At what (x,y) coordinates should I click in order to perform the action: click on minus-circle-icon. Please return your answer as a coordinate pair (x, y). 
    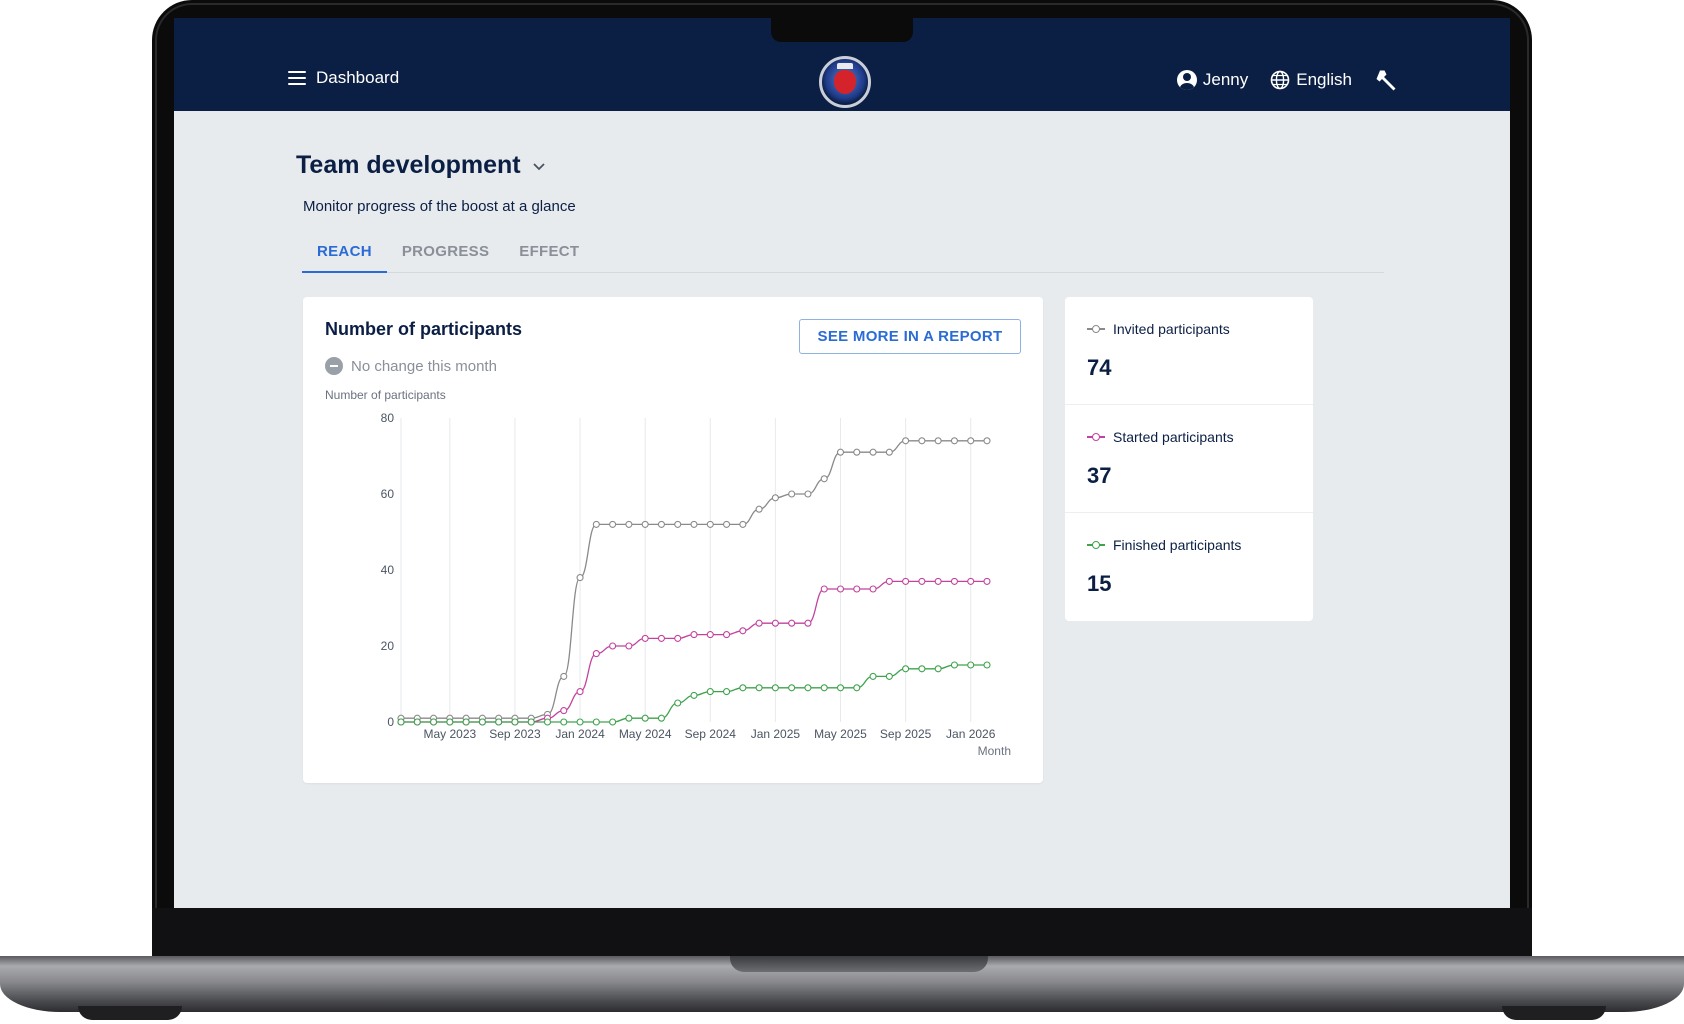
    Looking at the image, I should click on (334, 366).